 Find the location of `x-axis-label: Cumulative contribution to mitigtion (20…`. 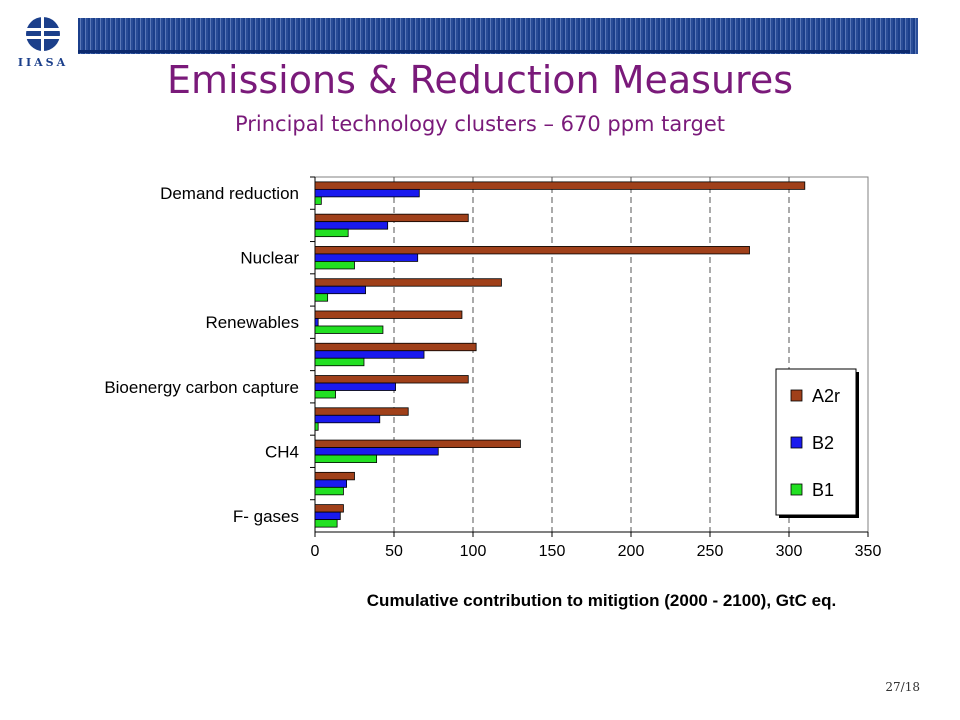

x-axis-label: Cumulative contribution to mitigtion (20… is located at coordinates (601, 600).